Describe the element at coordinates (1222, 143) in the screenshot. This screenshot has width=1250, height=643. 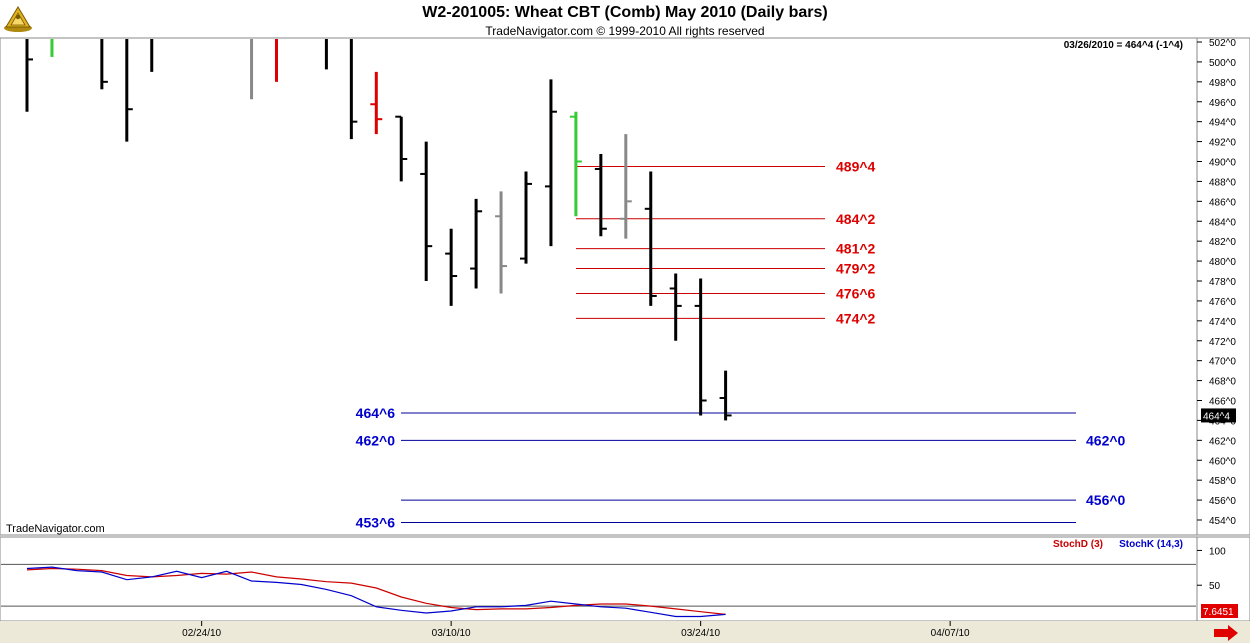
I see `price-tick-label: 492^0` at that location.